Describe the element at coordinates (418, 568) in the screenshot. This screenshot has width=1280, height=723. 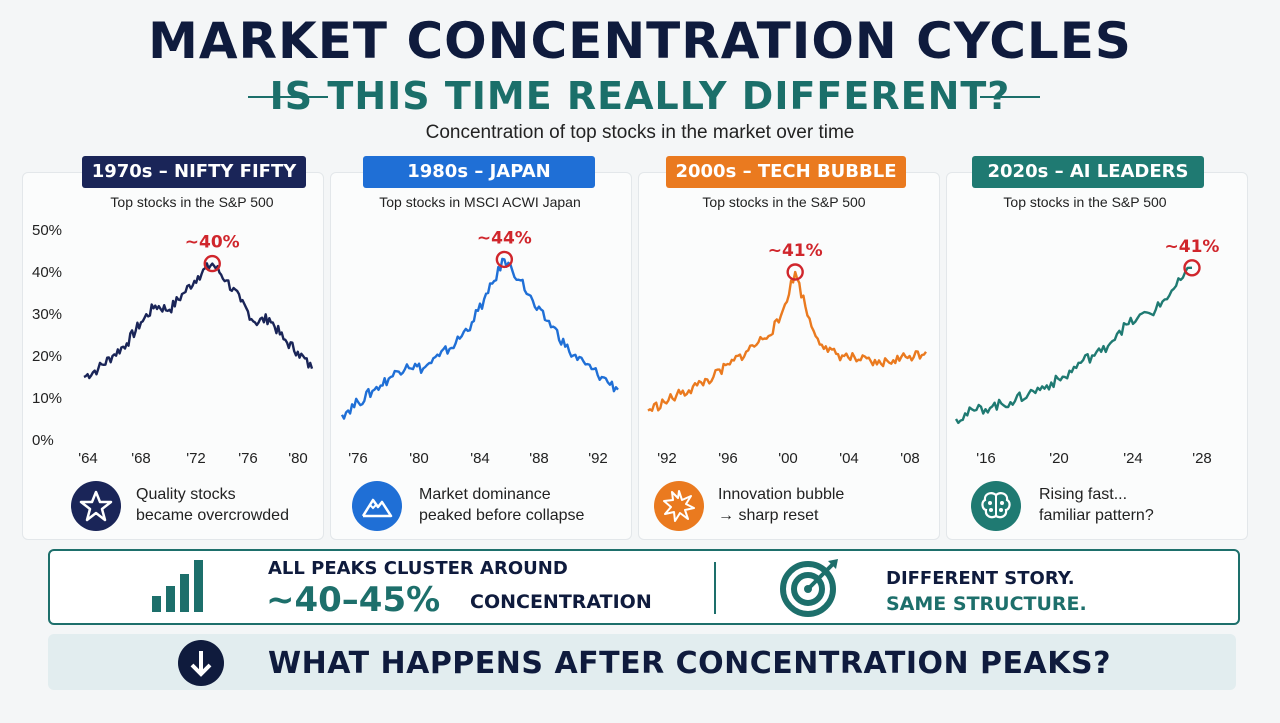
I see `summary-heading: ALL PEAKS CLUSTER AROUND` at that location.